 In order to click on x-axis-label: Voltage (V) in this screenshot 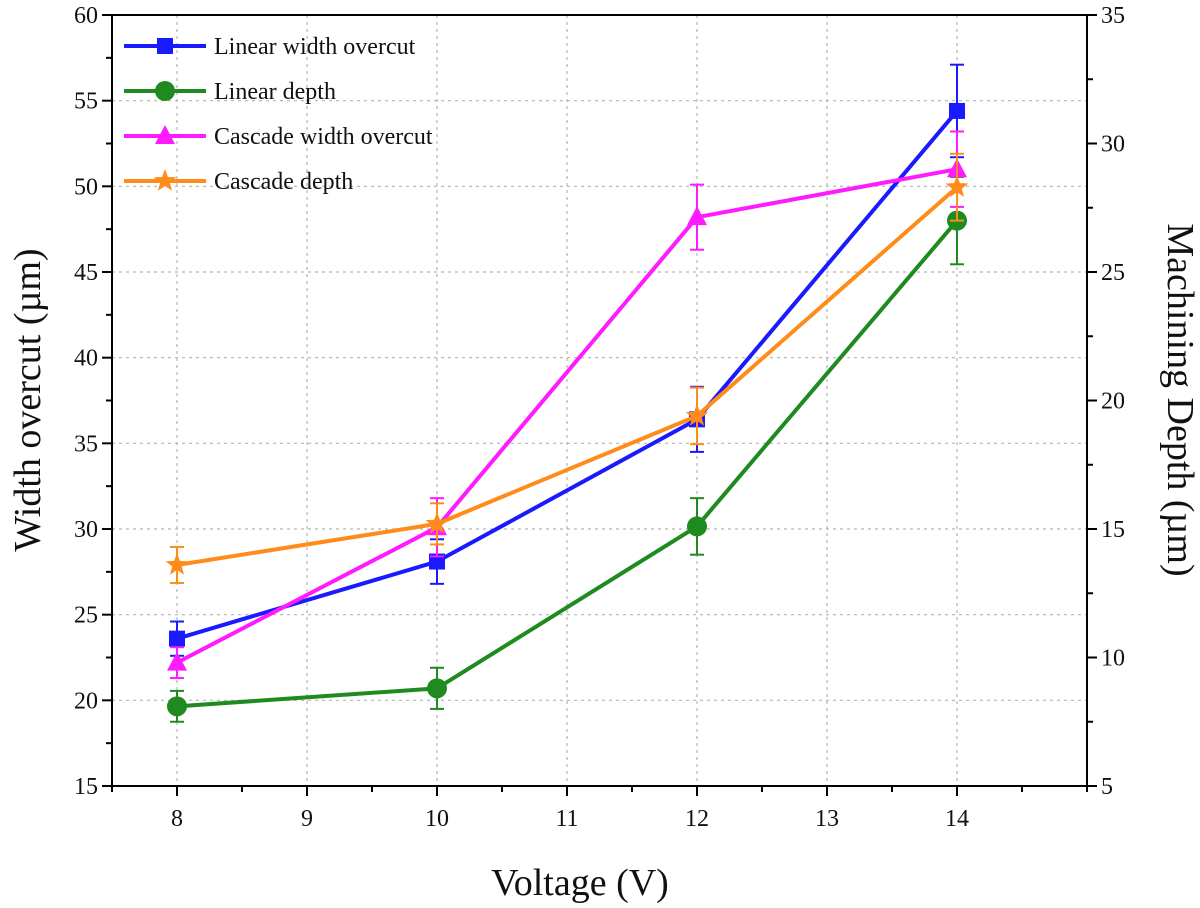, I will do `click(580, 883)`.